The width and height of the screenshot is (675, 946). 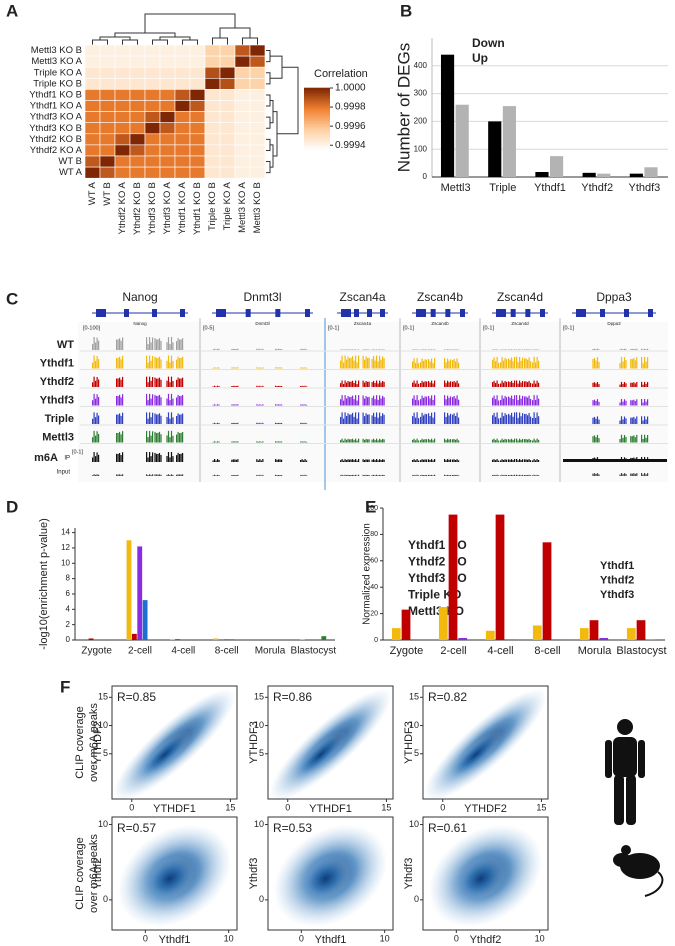 What do you see at coordinates (229, 938) in the screenshot?
I see `x-tick-label: 10` at bounding box center [229, 938].